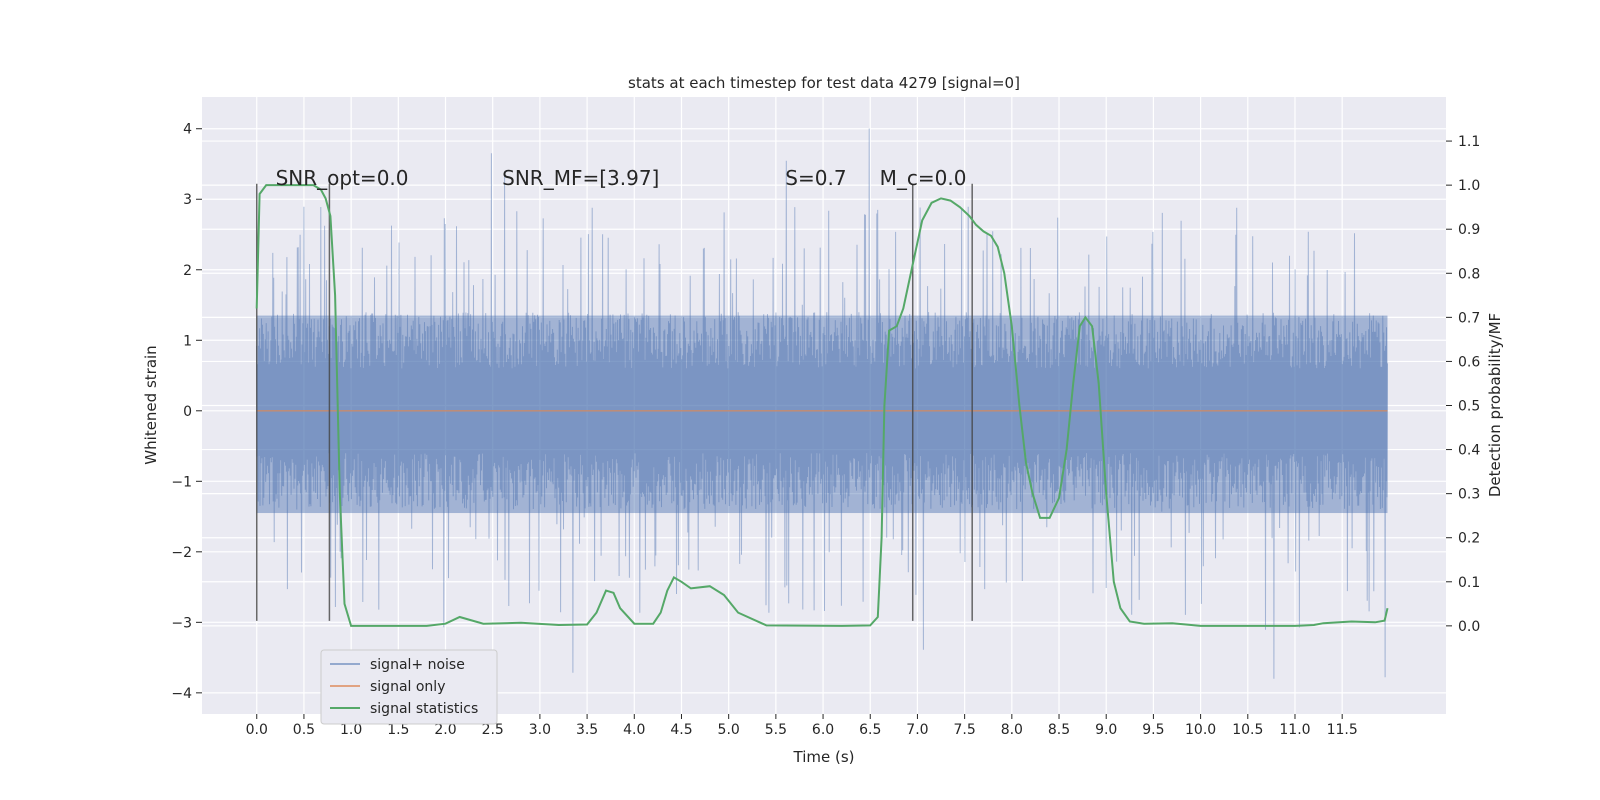 This screenshot has height=800, width=1600. What do you see at coordinates (815, 178) in the screenshot?
I see `annotation-label: S=0.7` at bounding box center [815, 178].